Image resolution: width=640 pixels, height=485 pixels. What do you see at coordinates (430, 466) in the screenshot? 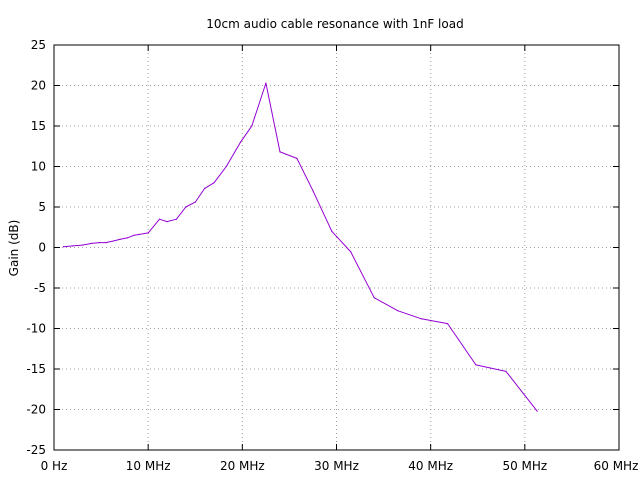
I see `x-tick-label: 40 MHz` at bounding box center [430, 466].